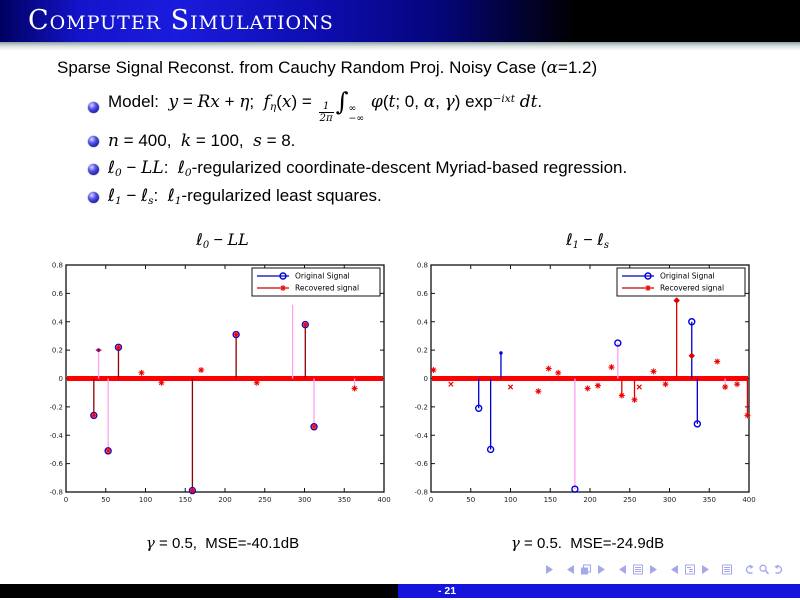 Image resolution: width=800 pixels, height=600 pixels. I want to click on history-back-icon, so click(749, 568).